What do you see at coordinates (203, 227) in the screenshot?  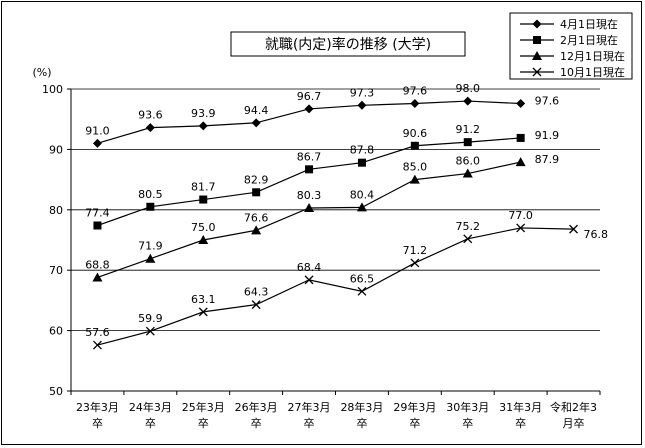 I see `data-label-s2-2: 75.0` at bounding box center [203, 227].